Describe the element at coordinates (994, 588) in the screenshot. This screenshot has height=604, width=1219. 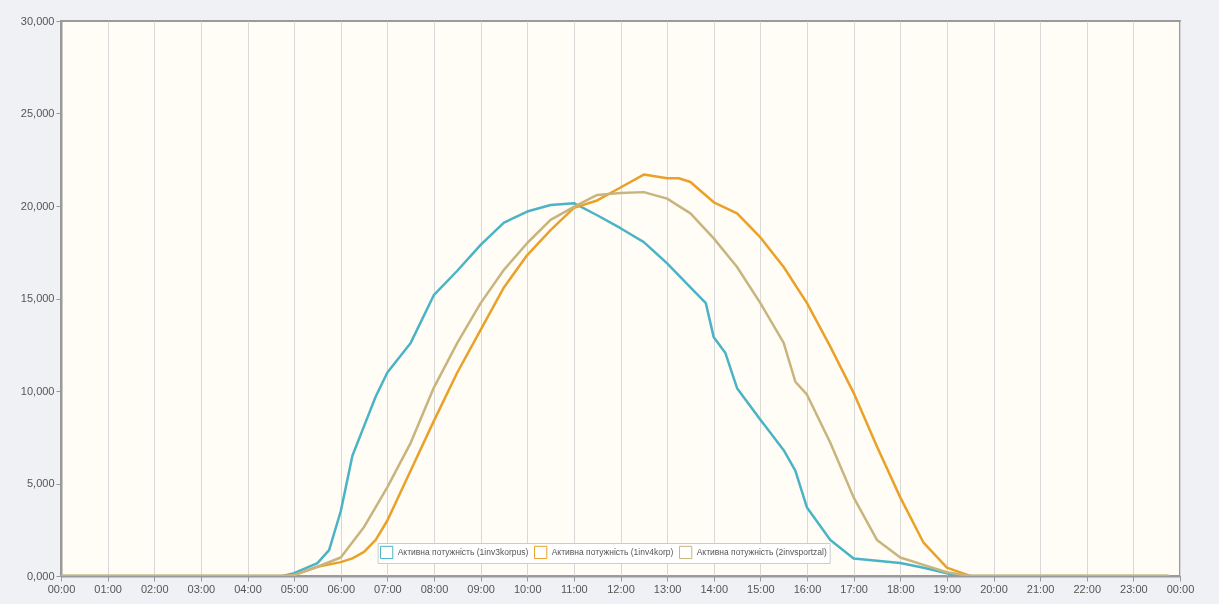
I see `x-tick-label: 20:00` at that location.